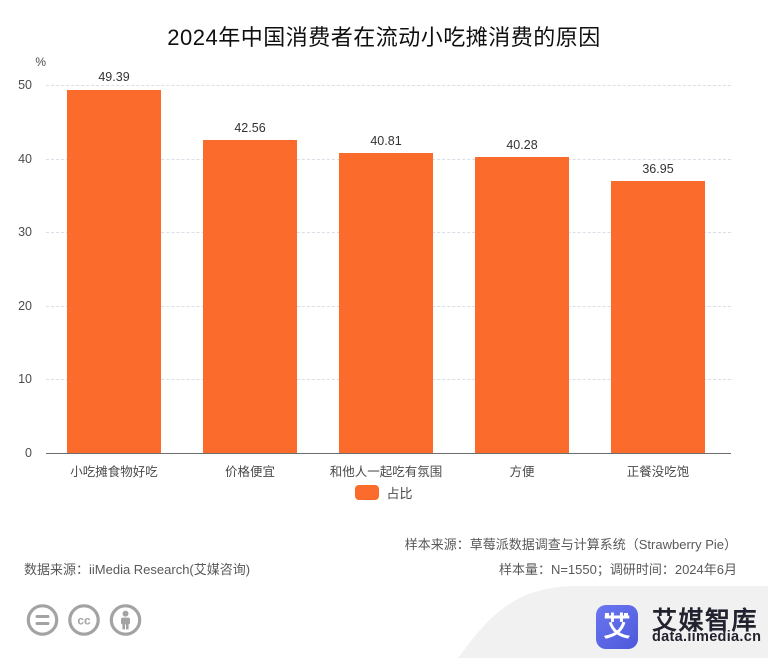 This screenshot has height=658, width=768. I want to click on brand-logo: 艾, so click(617, 627).